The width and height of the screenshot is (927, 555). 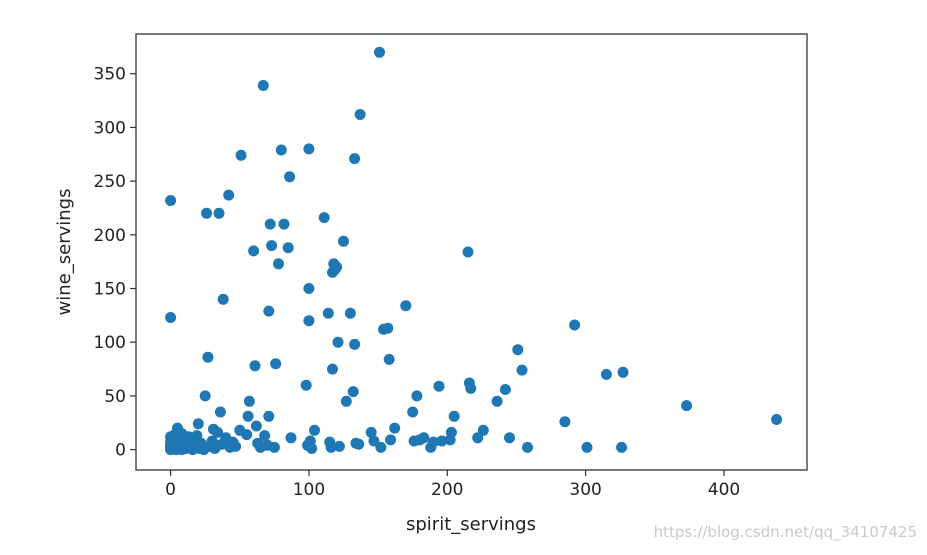 I want to click on y-tick-label: 0, so click(x=120, y=451).